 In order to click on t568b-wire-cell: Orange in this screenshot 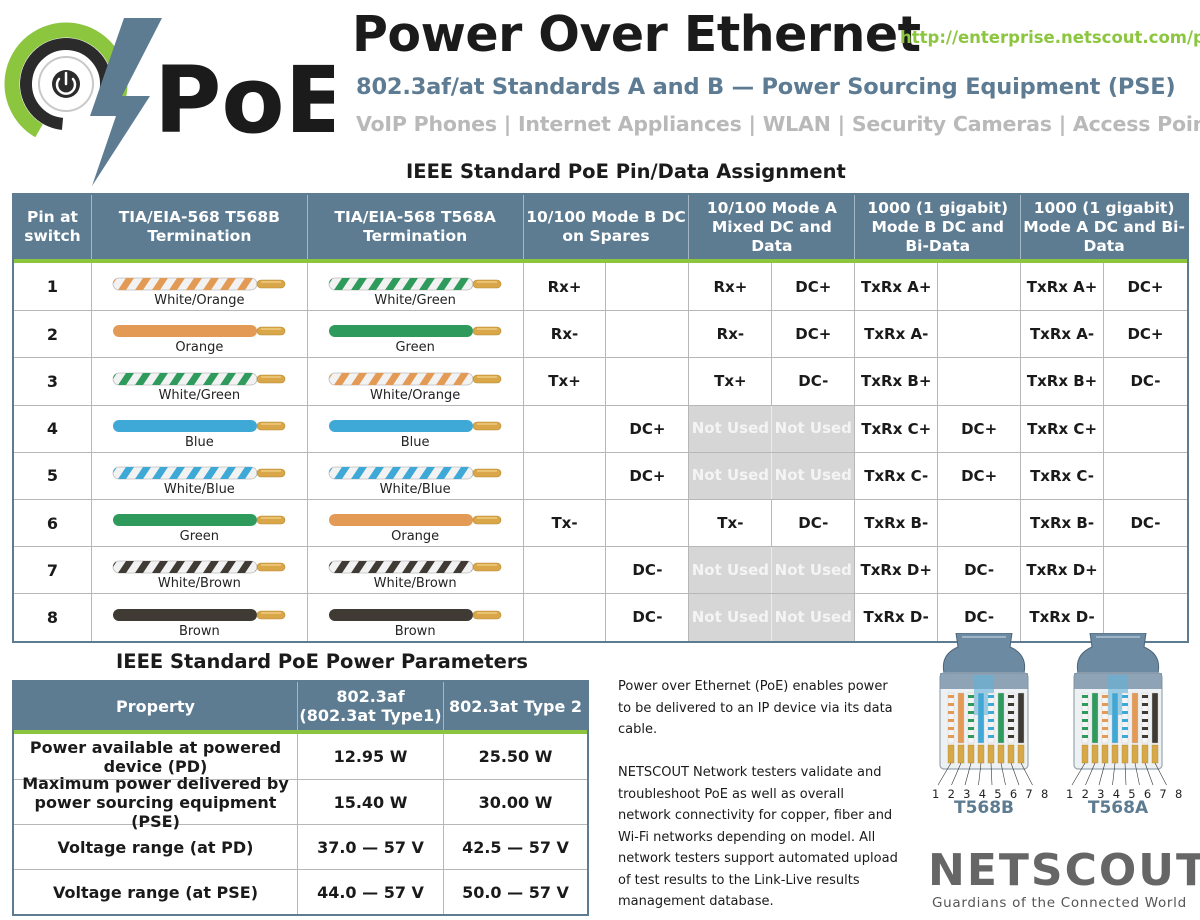, I will do `click(200, 334)`.